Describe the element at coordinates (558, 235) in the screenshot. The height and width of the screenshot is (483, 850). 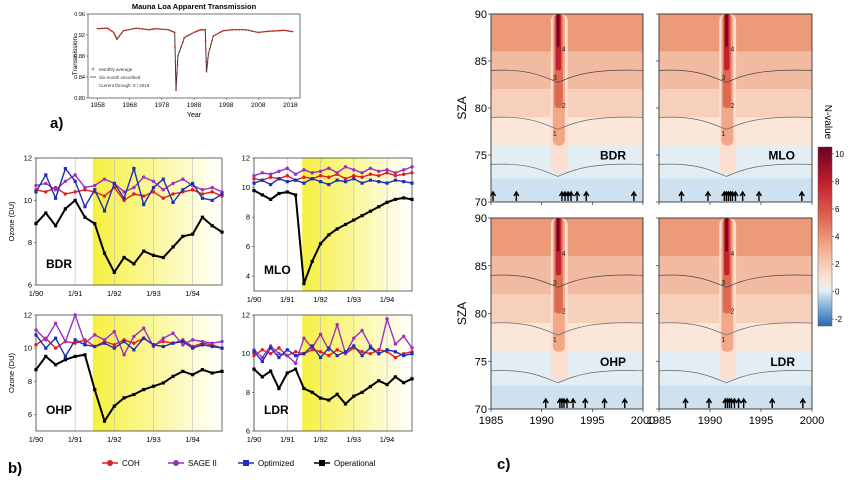
I see `aerosol-plume` at that location.